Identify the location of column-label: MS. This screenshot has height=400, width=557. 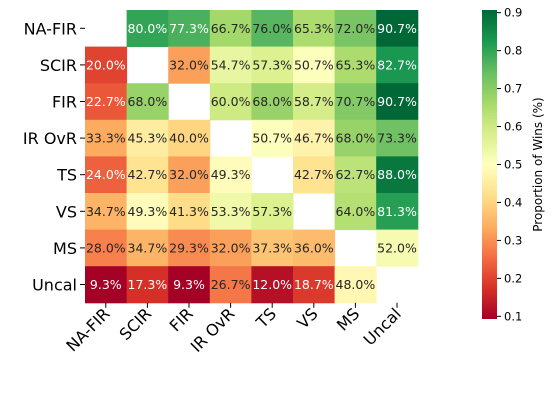
(348, 319).